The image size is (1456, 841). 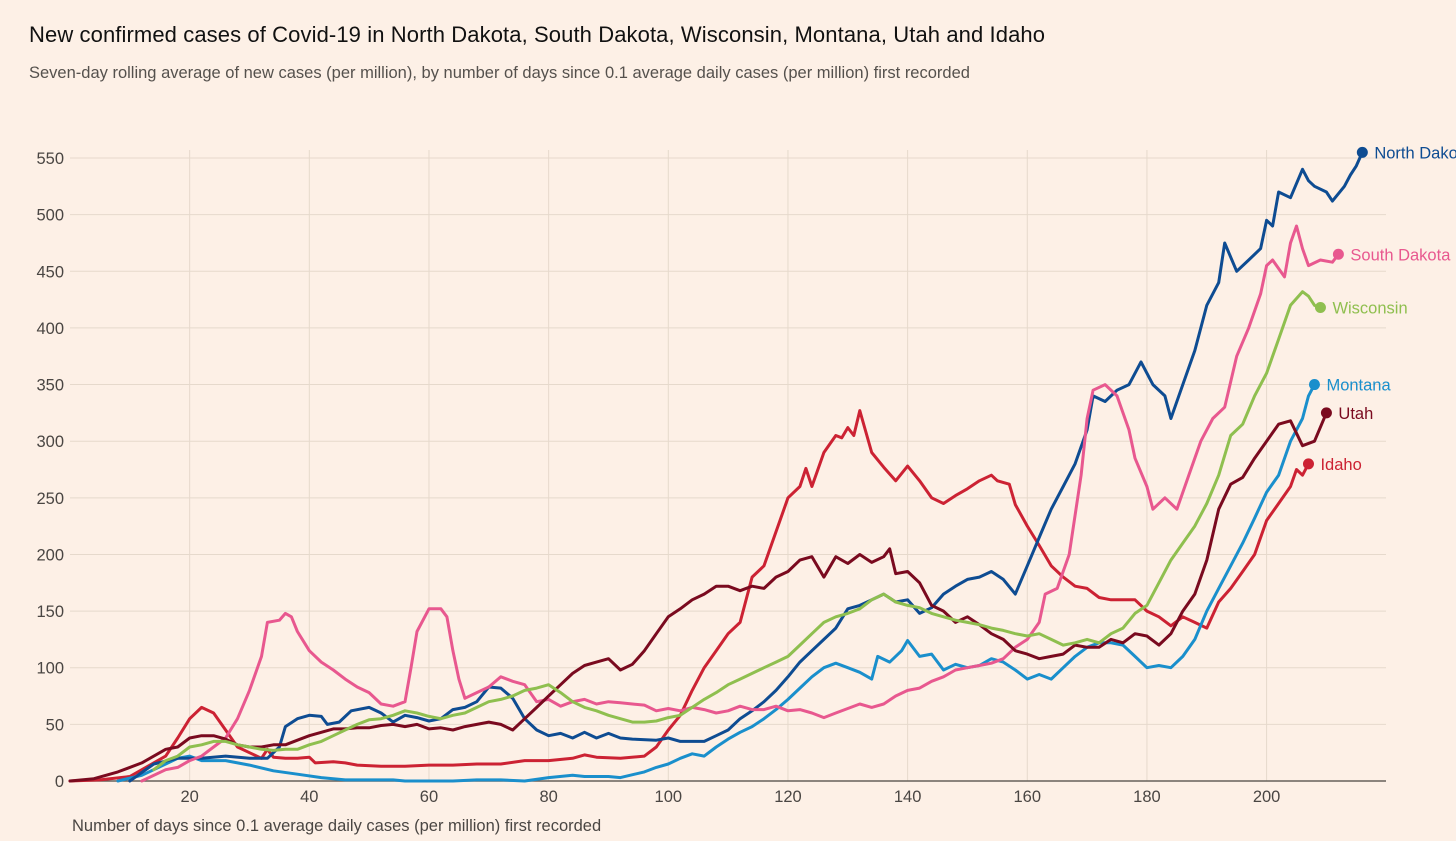 What do you see at coordinates (908, 797) in the screenshot?
I see `x-tick-label: 140` at bounding box center [908, 797].